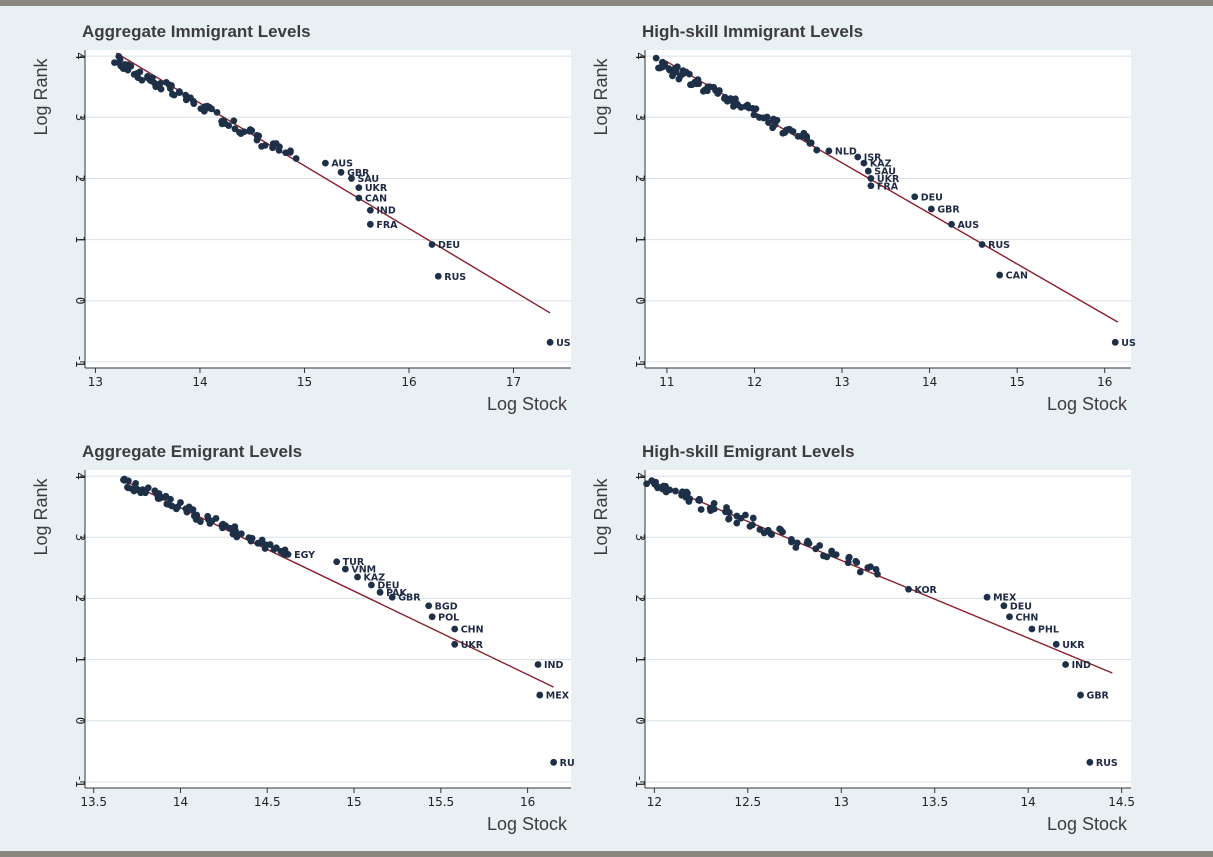  Describe the element at coordinates (472, 630) in the screenshot. I see `point-label: CHN` at that location.